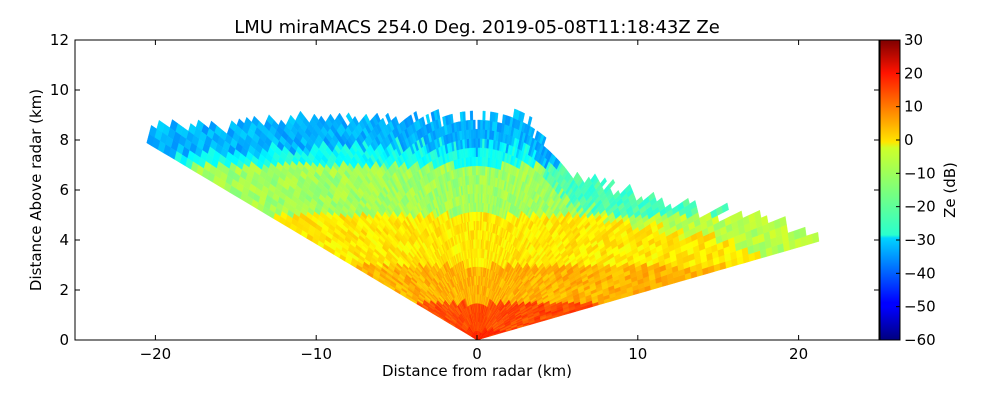  Describe the element at coordinates (950, 190) in the screenshot. I see `colorbar-label: Ze (dB)` at that location.